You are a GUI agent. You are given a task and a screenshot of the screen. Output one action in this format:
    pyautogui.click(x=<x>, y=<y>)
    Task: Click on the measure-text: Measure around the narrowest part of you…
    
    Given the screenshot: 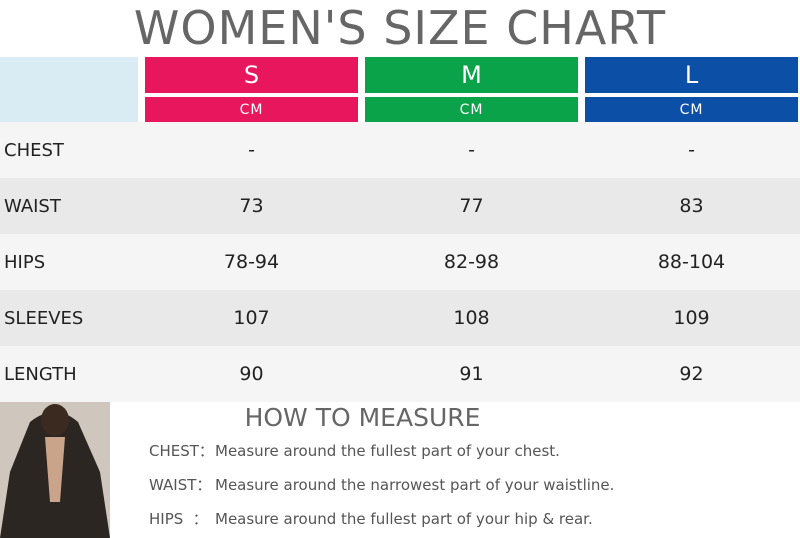 What is the action you would take?
    pyautogui.click(x=415, y=485)
    